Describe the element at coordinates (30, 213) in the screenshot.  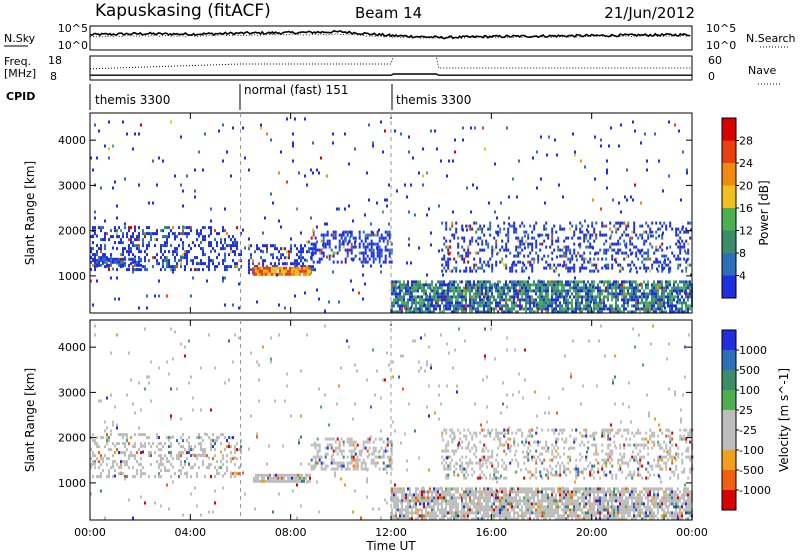
I see `power-ylabel: Slant Range [km]` at that location.